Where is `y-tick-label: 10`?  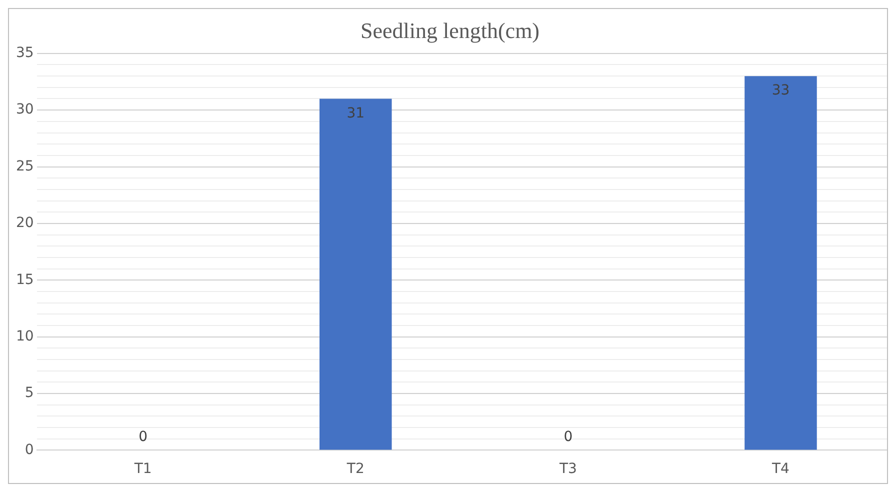 y-tick-label: 10 is located at coordinates (25, 336).